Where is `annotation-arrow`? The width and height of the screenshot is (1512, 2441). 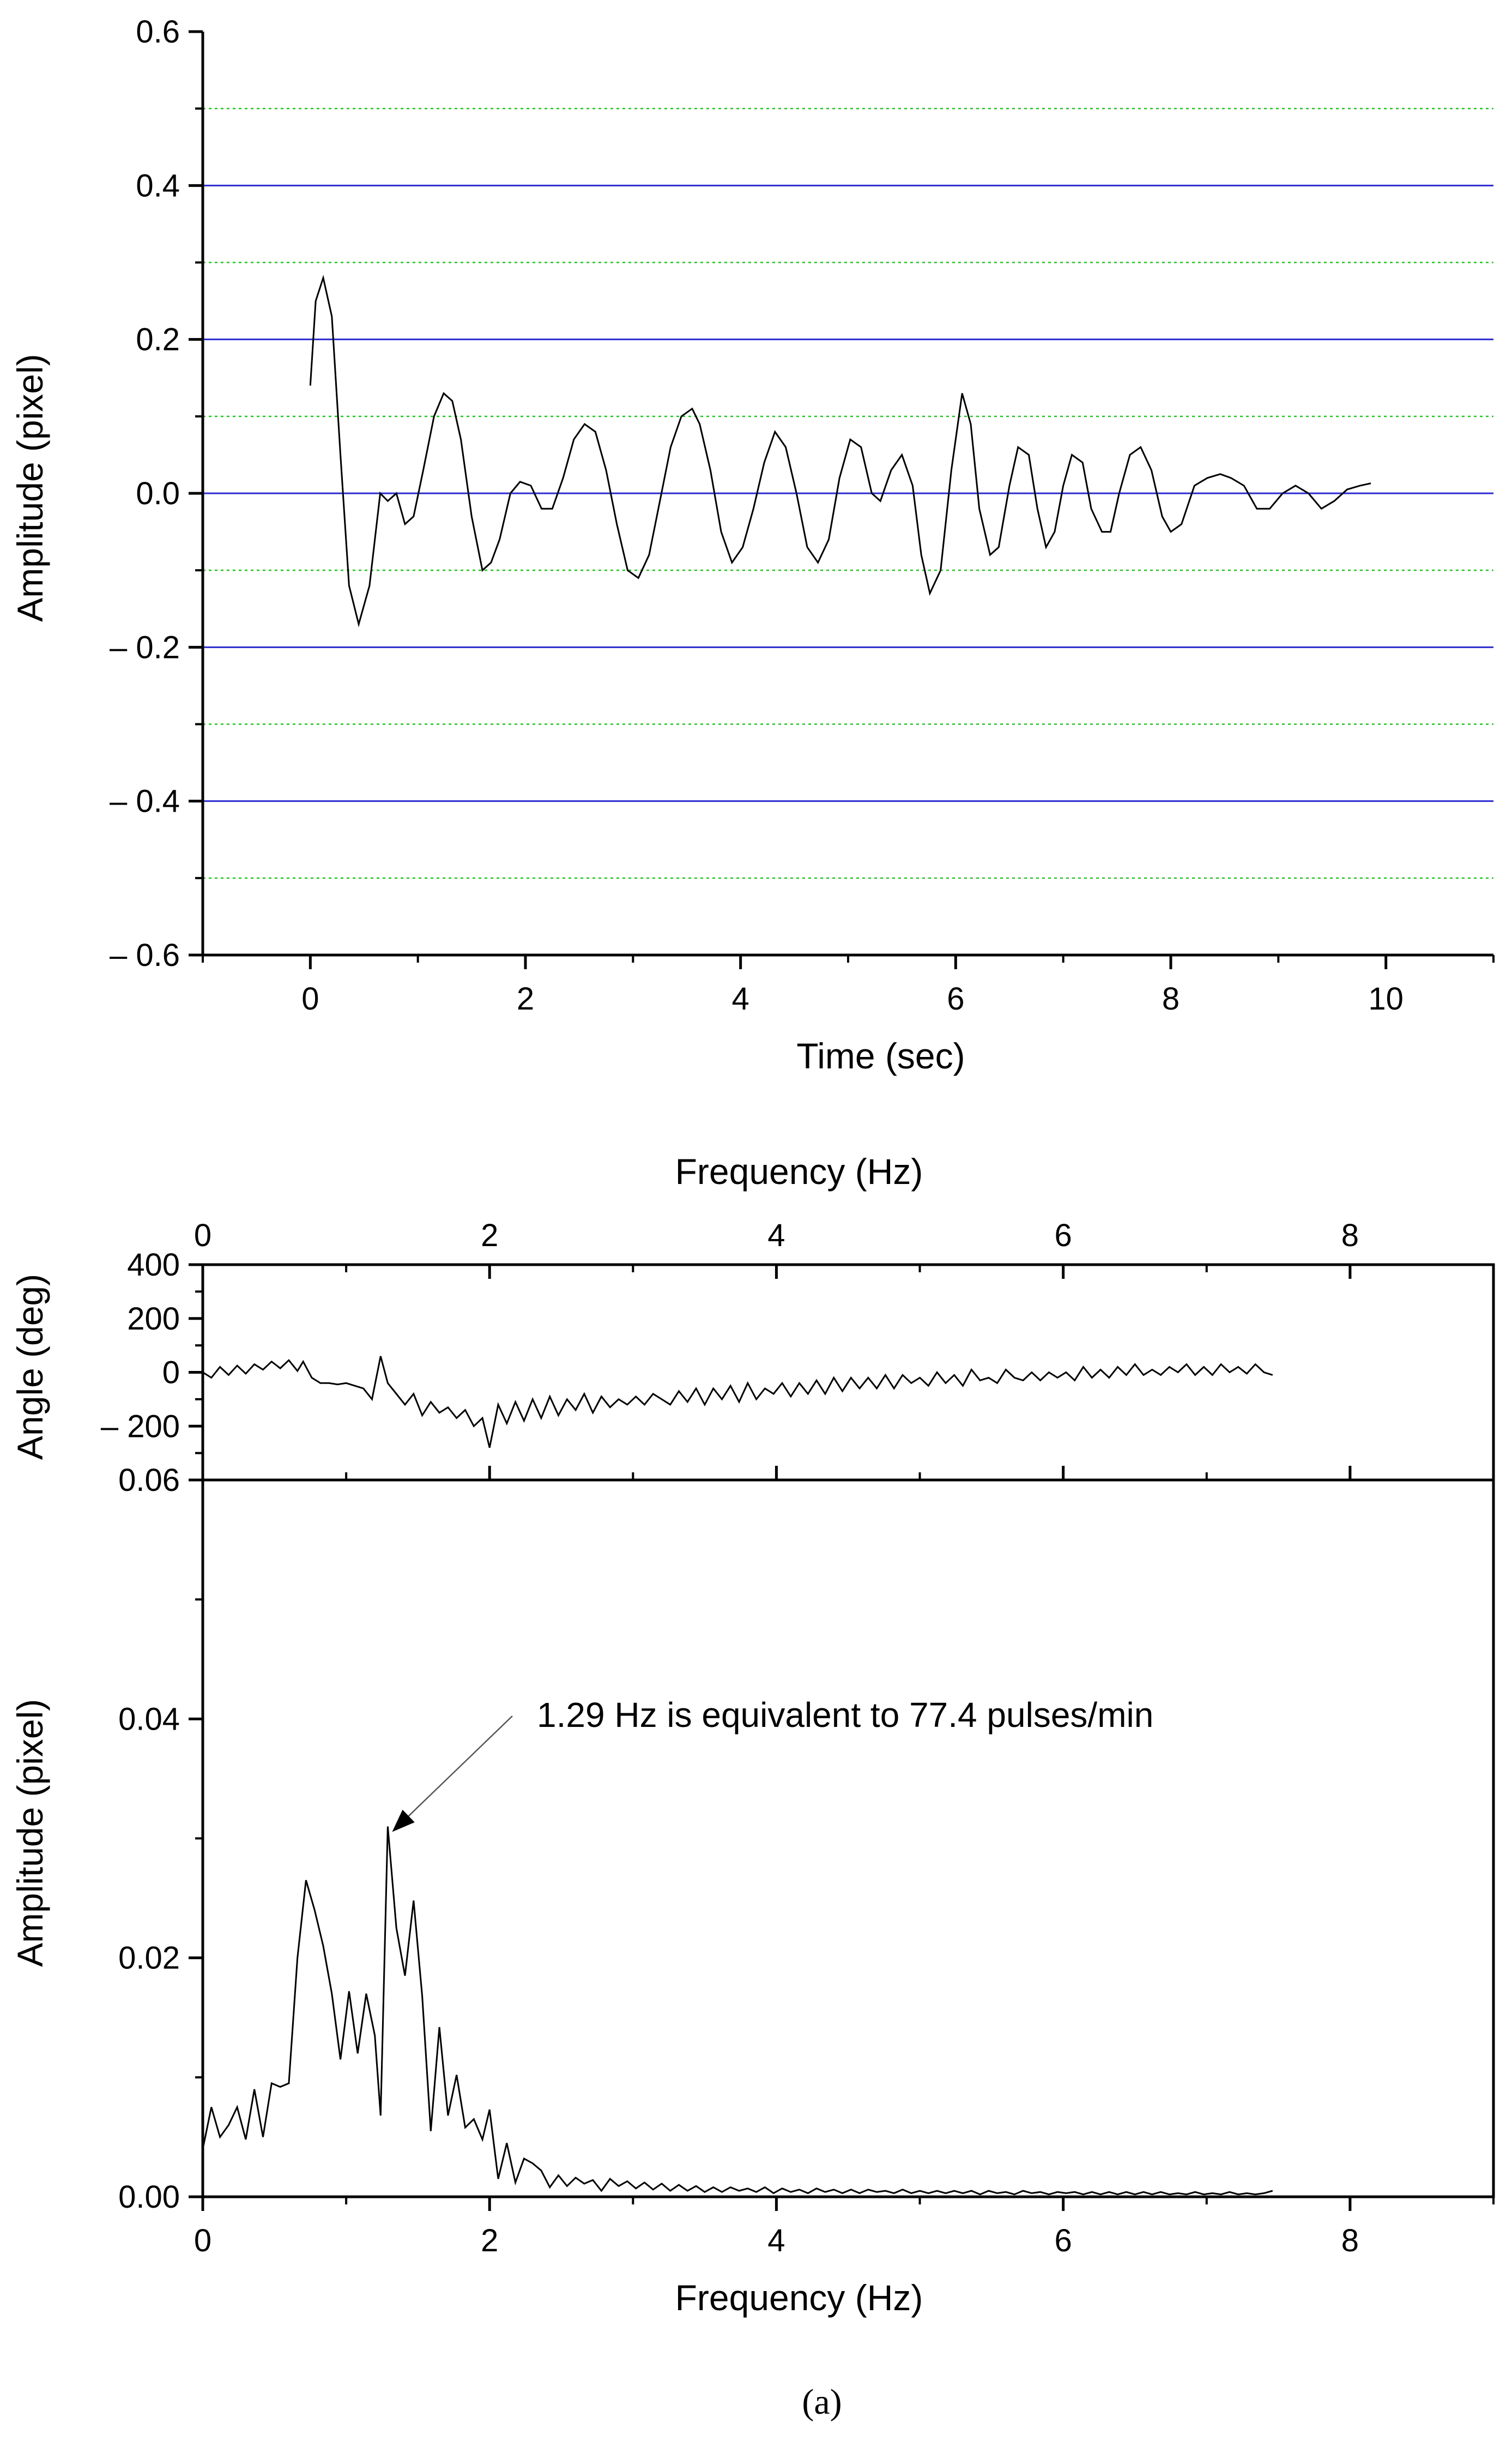 annotation-arrow is located at coordinates (460, 1766).